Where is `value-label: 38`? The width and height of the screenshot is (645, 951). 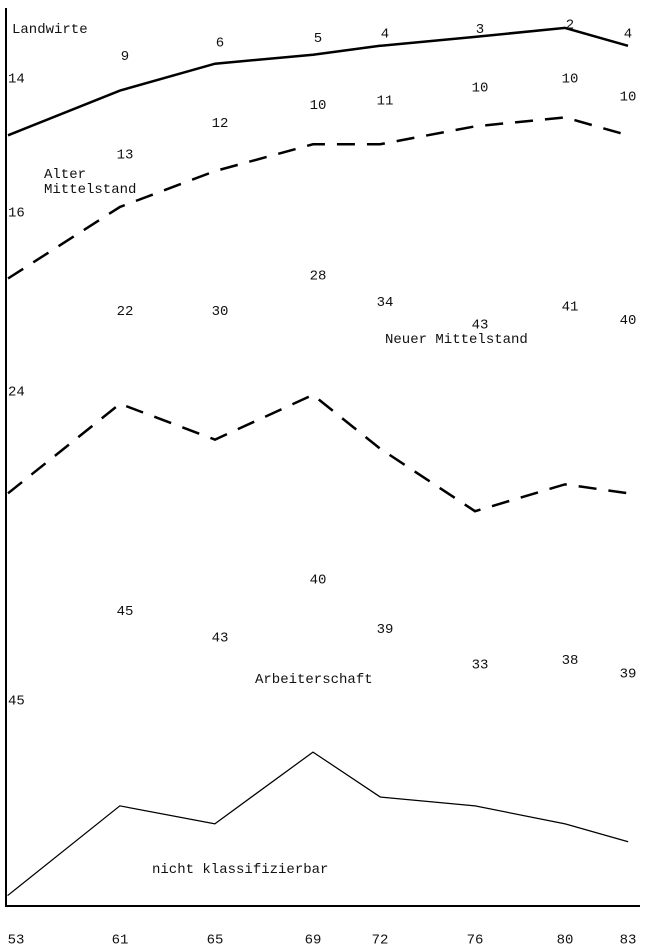 value-label: 38 is located at coordinates (570, 661).